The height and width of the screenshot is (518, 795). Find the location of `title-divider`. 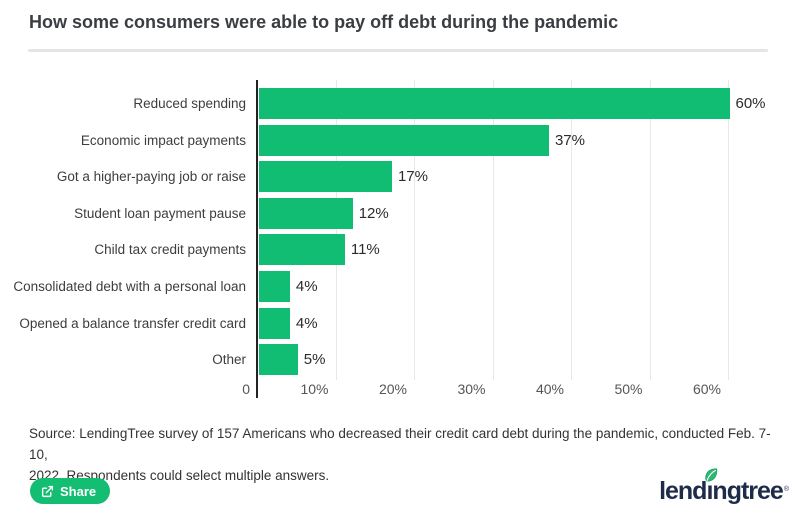

title-divider is located at coordinates (398, 50).